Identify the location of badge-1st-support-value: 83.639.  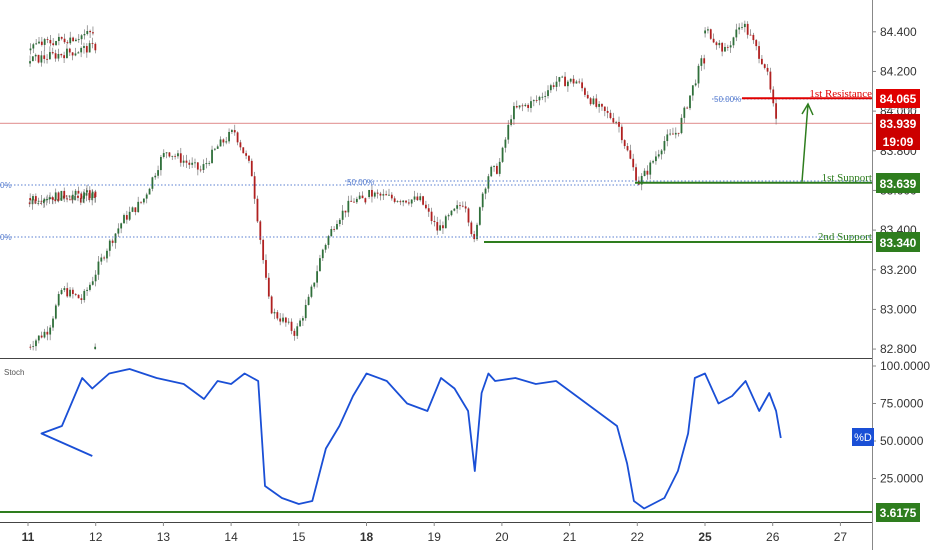
(898, 184).